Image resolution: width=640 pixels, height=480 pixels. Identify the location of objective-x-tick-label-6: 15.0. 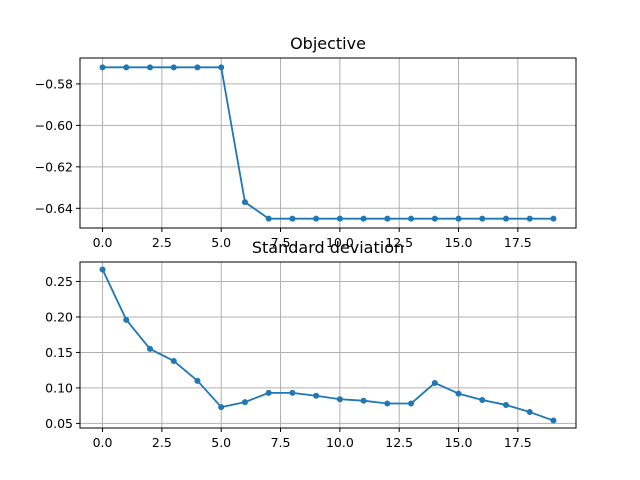
(459, 242).